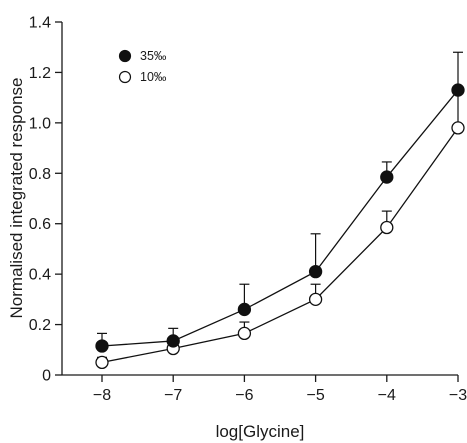 The height and width of the screenshot is (443, 467). What do you see at coordinates (40, 174) in the screenshot?
I see `y-tick-label: 0.8` at bounding box center [40, 174].